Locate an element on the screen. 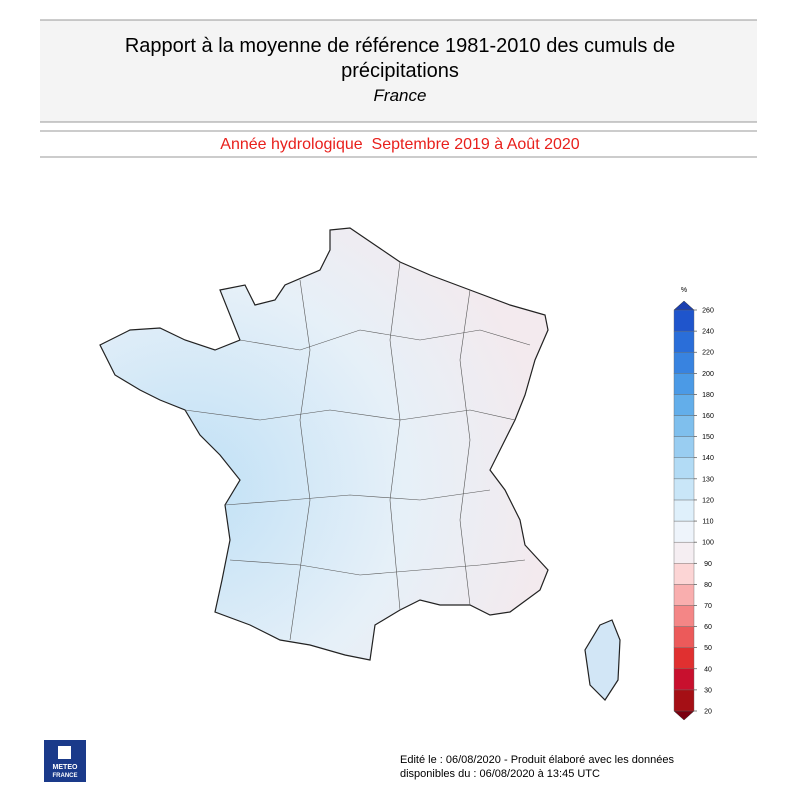 The height and width of the screenshot is (805, 800). legend-tick-label: 220 is located at coordinates (708, 353).